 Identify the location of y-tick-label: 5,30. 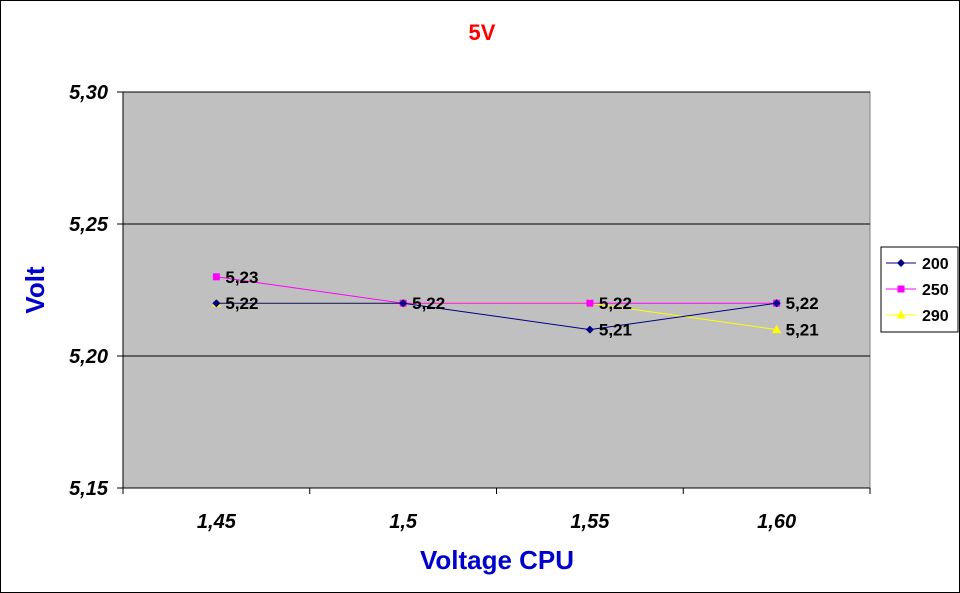
(88, 93).